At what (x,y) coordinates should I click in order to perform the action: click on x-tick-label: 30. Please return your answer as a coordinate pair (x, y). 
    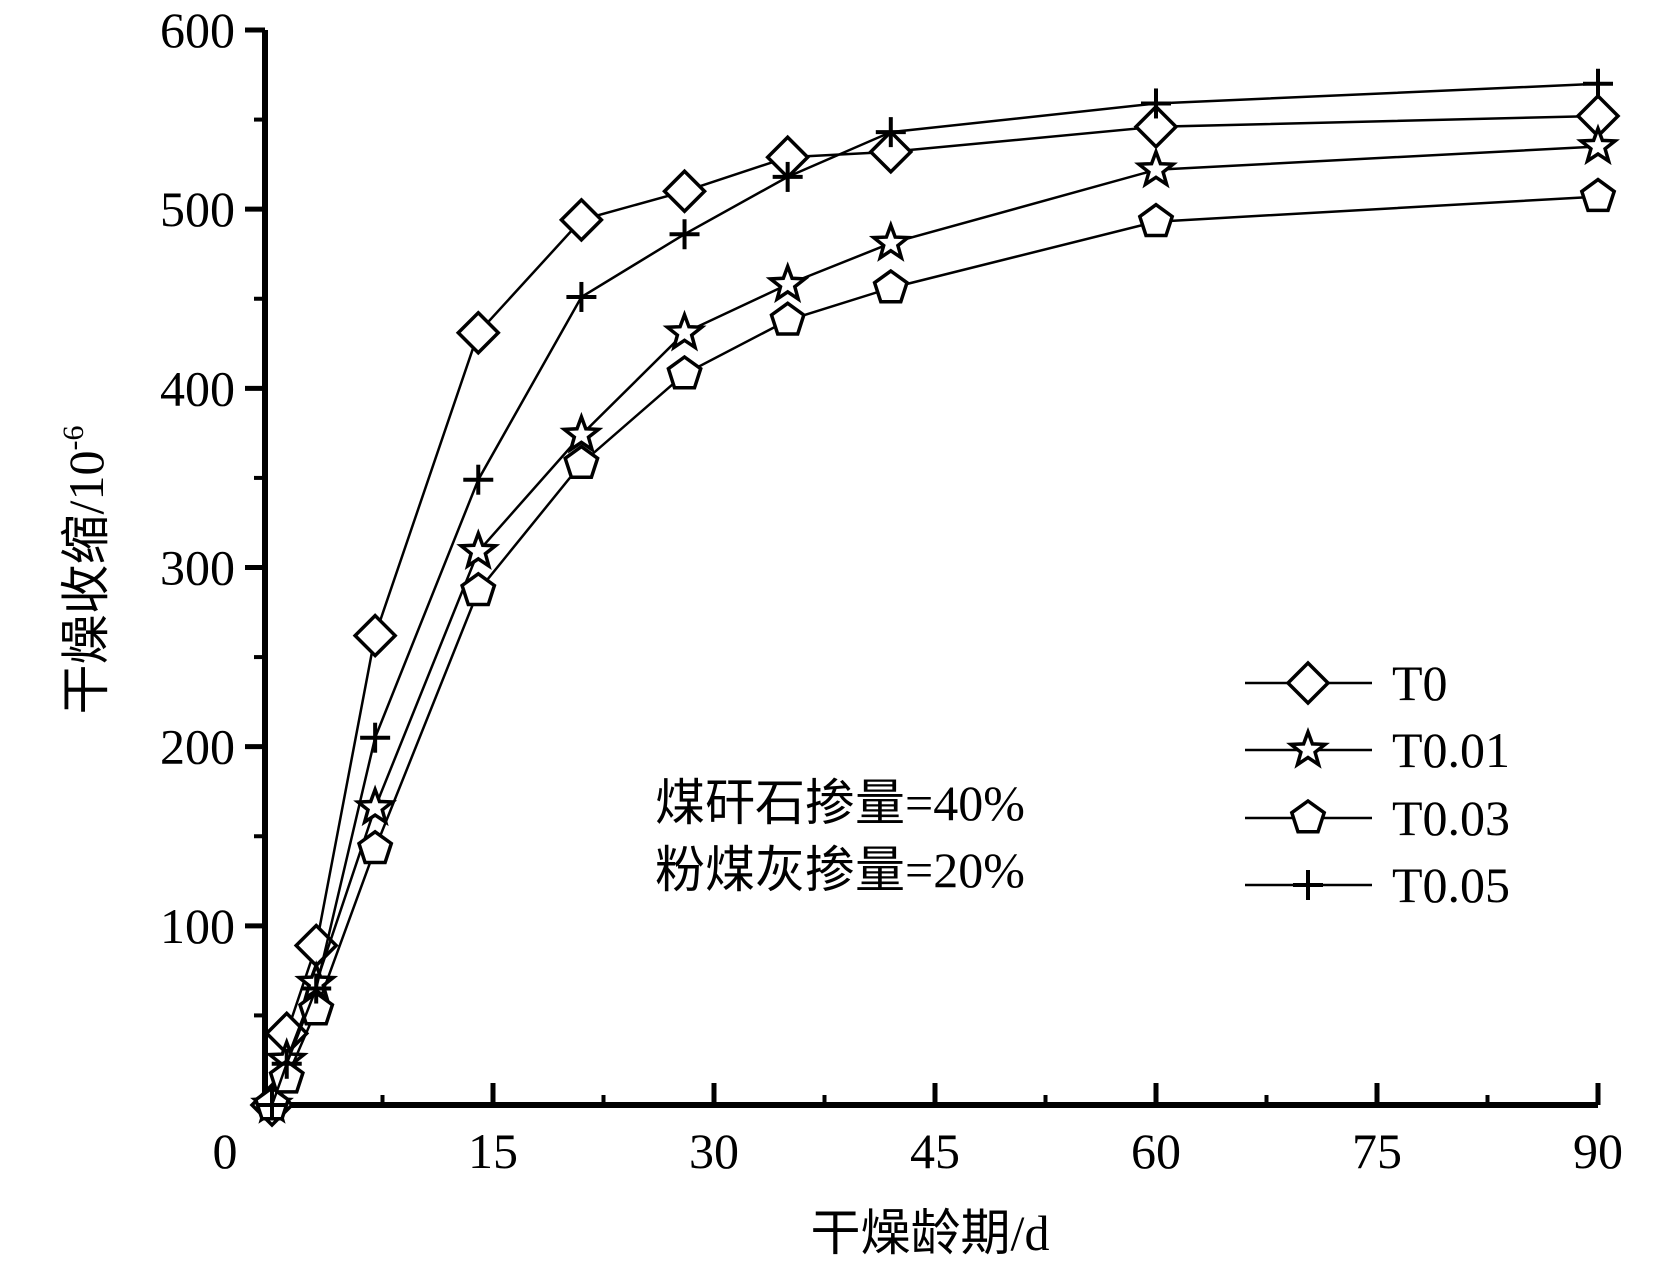
    Looking at the image, I should click on (714, 1151).